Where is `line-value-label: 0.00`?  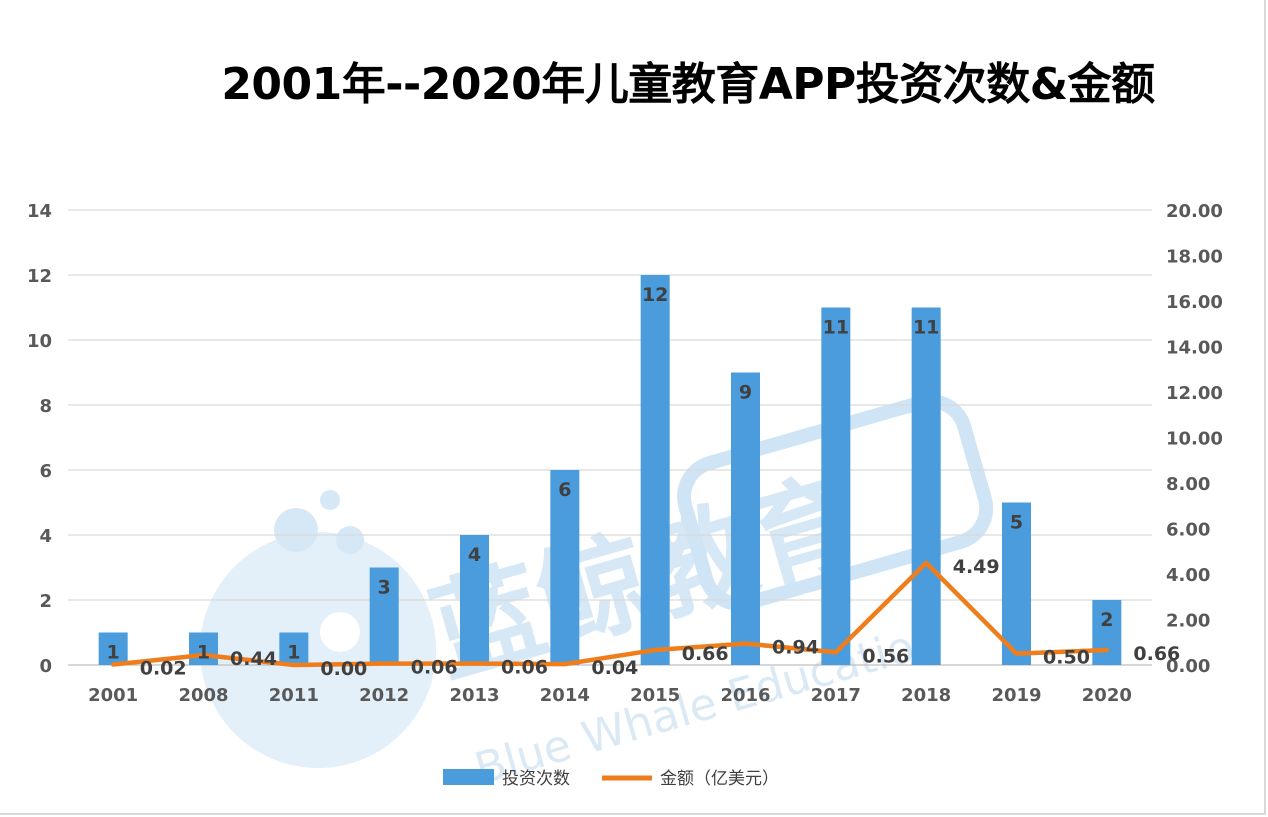
line-value-label: 0.00 is located at coordinates (343, 669).